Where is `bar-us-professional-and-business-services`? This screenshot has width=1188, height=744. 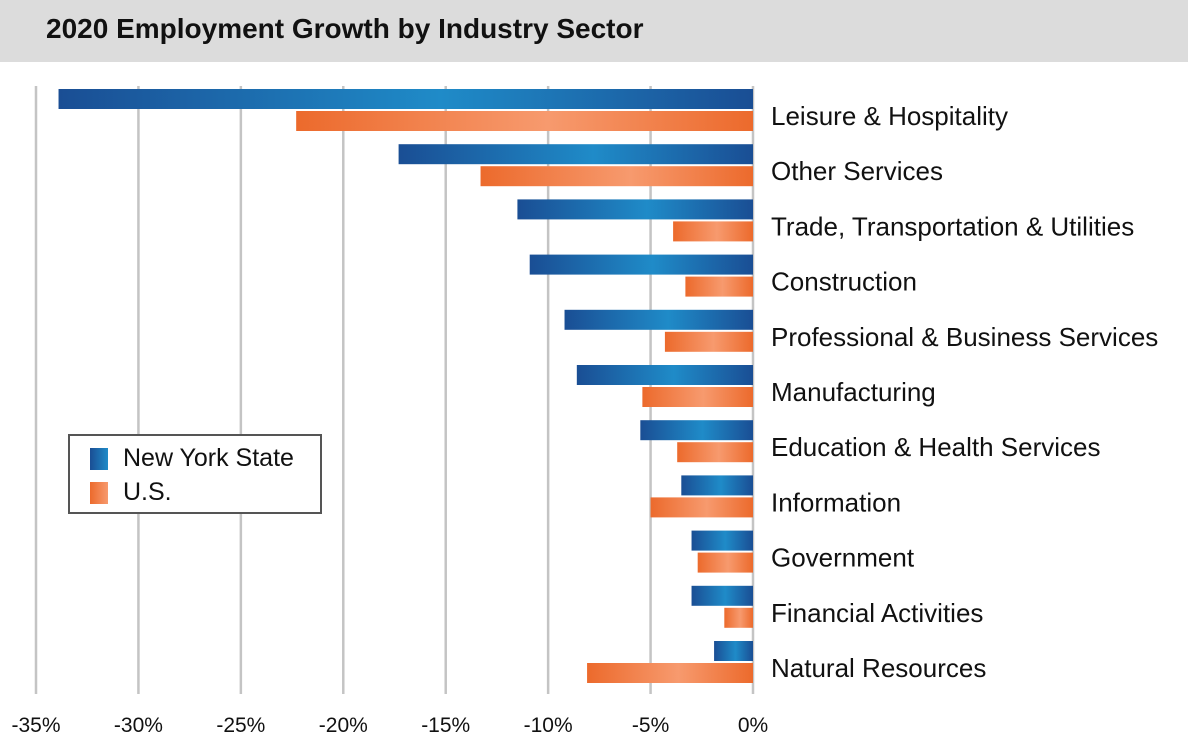
bar-us-professional-and-business-services is located at coordinates (708, 341).